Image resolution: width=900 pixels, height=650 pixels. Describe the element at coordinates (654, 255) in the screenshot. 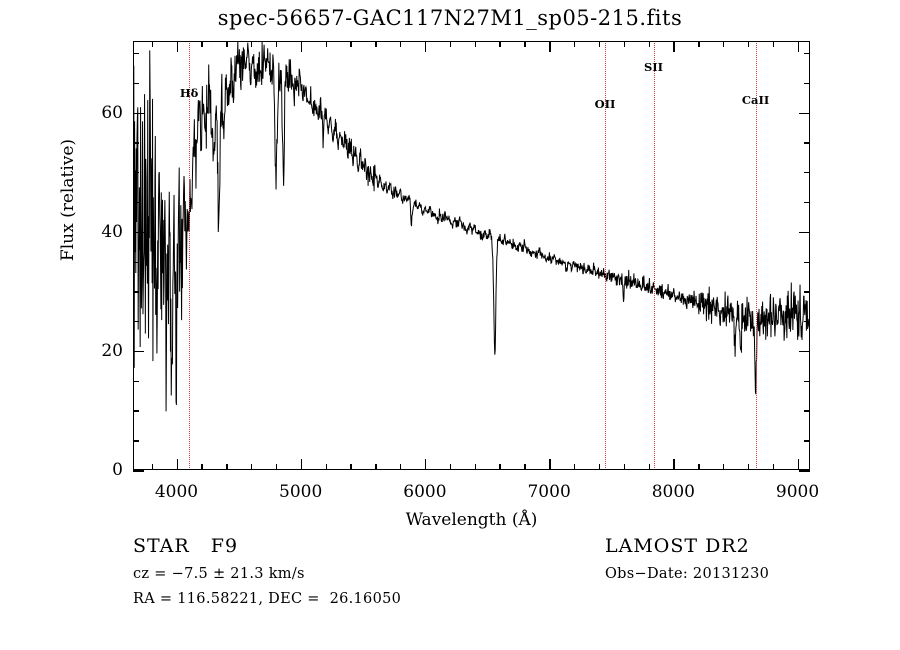

I see `line-marker-sii` at that location.